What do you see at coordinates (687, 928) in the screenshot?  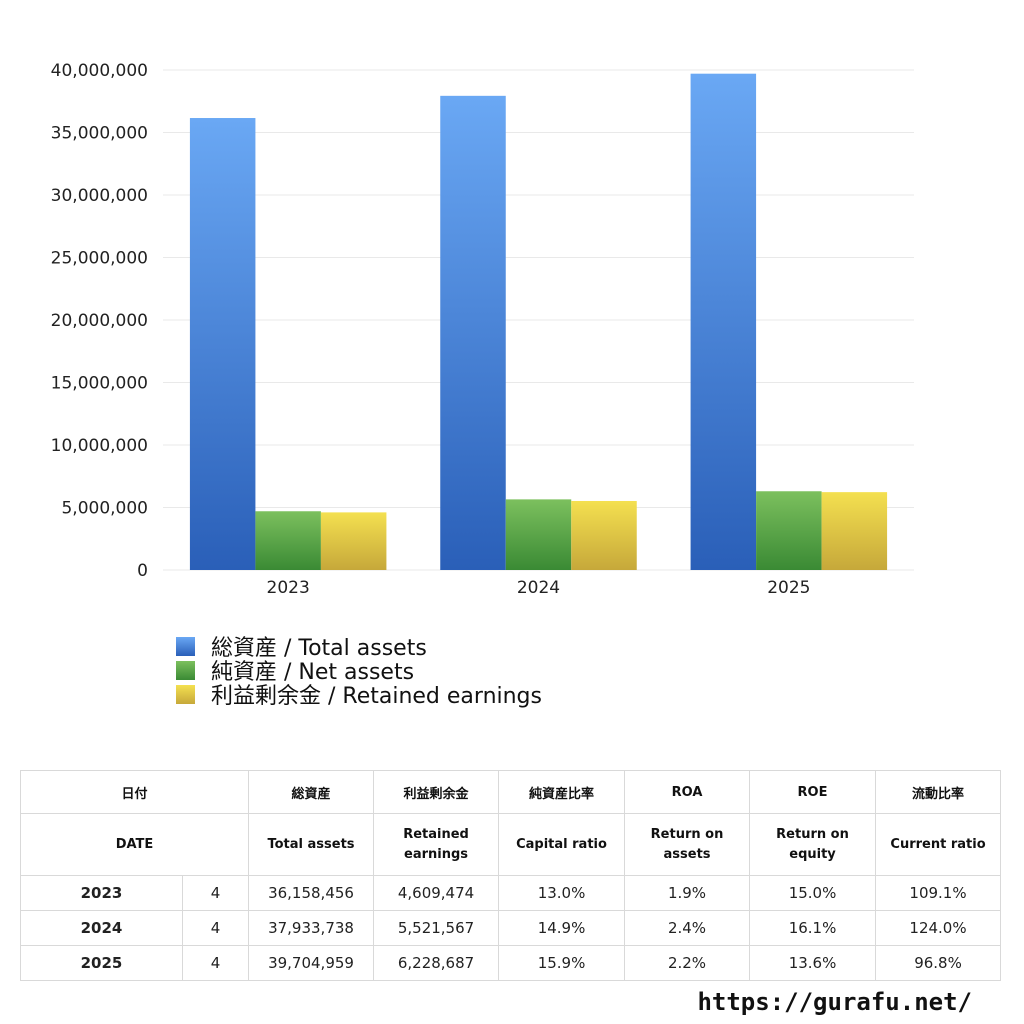 I see `row-roa: 2.4%` at bounding box center [687, 928].